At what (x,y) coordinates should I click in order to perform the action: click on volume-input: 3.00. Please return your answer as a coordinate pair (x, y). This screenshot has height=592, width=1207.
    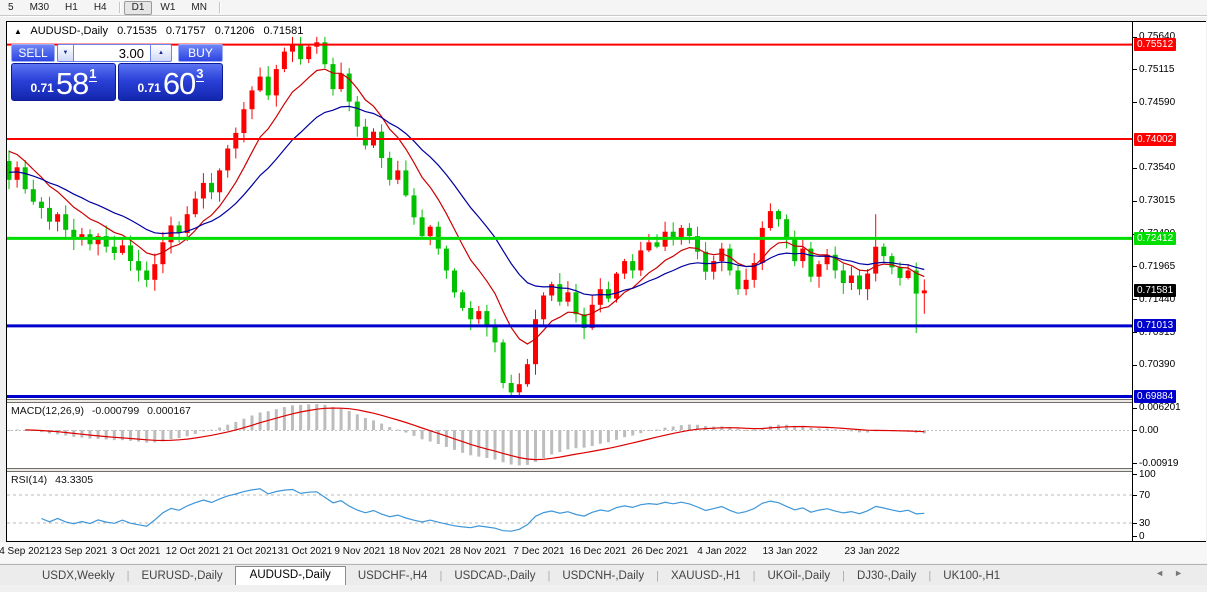
    Looking at the image, I should click on (112, 53).